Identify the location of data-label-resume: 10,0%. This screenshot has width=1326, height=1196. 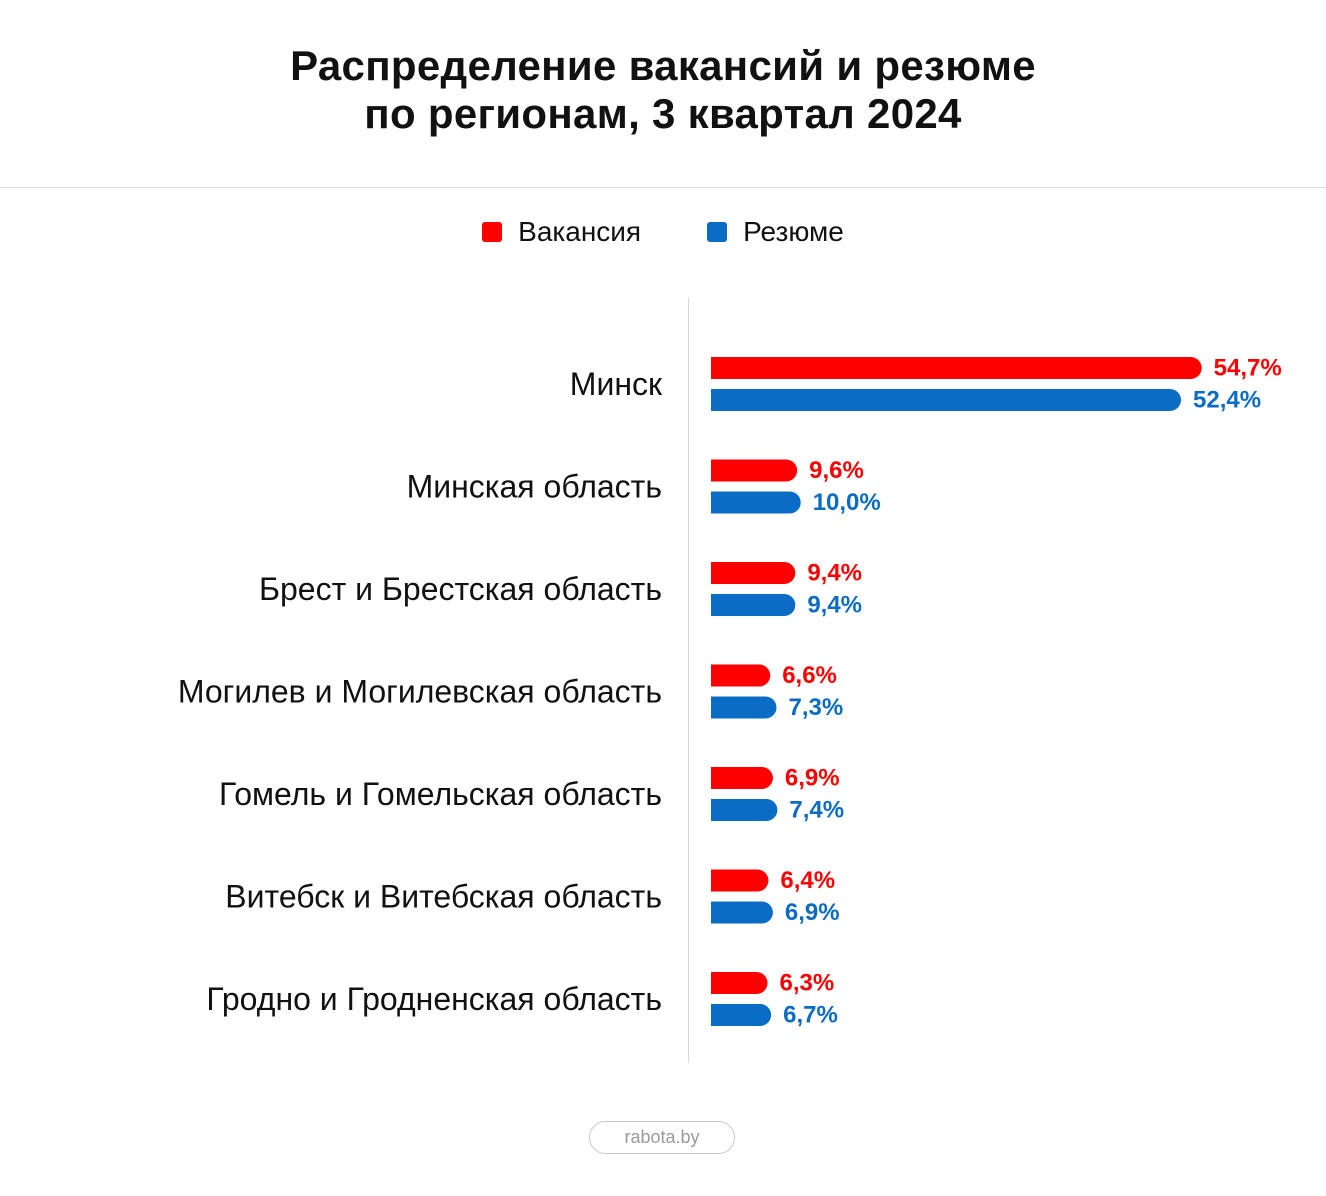
(847, 502).